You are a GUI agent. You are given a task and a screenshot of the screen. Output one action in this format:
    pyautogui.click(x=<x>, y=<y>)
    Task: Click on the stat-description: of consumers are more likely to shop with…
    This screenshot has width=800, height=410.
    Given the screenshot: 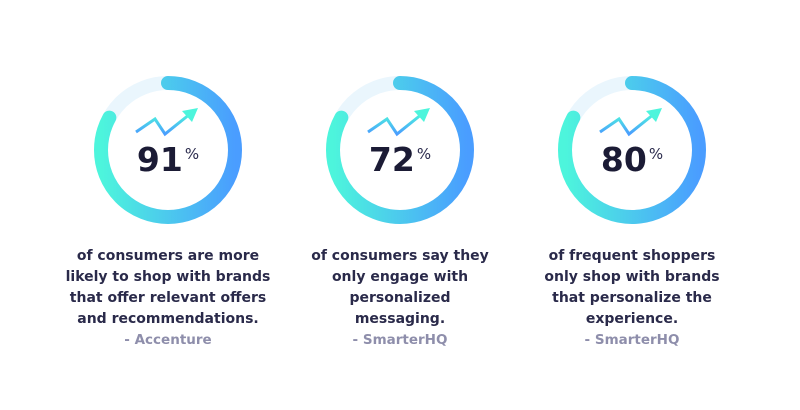 What is the action you would take?
    pyautogui.click(x=168, y=298)
    